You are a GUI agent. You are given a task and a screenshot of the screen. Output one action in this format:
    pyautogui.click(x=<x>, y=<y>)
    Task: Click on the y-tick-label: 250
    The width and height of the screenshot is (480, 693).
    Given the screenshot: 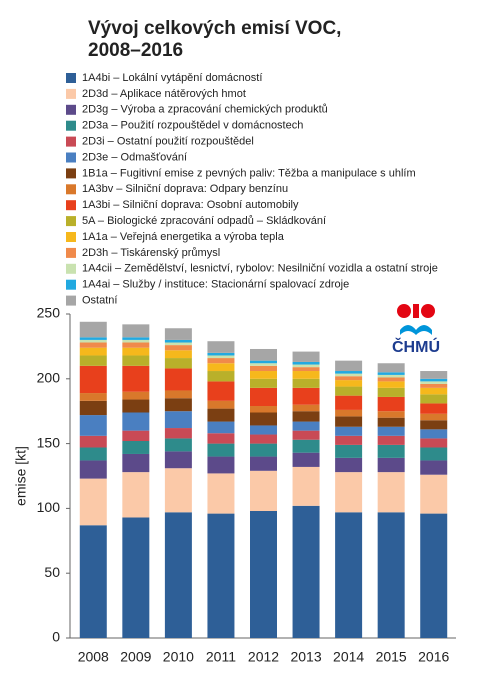 What is the action you would take?
    pyautogui.click(x=49, y=313)
    